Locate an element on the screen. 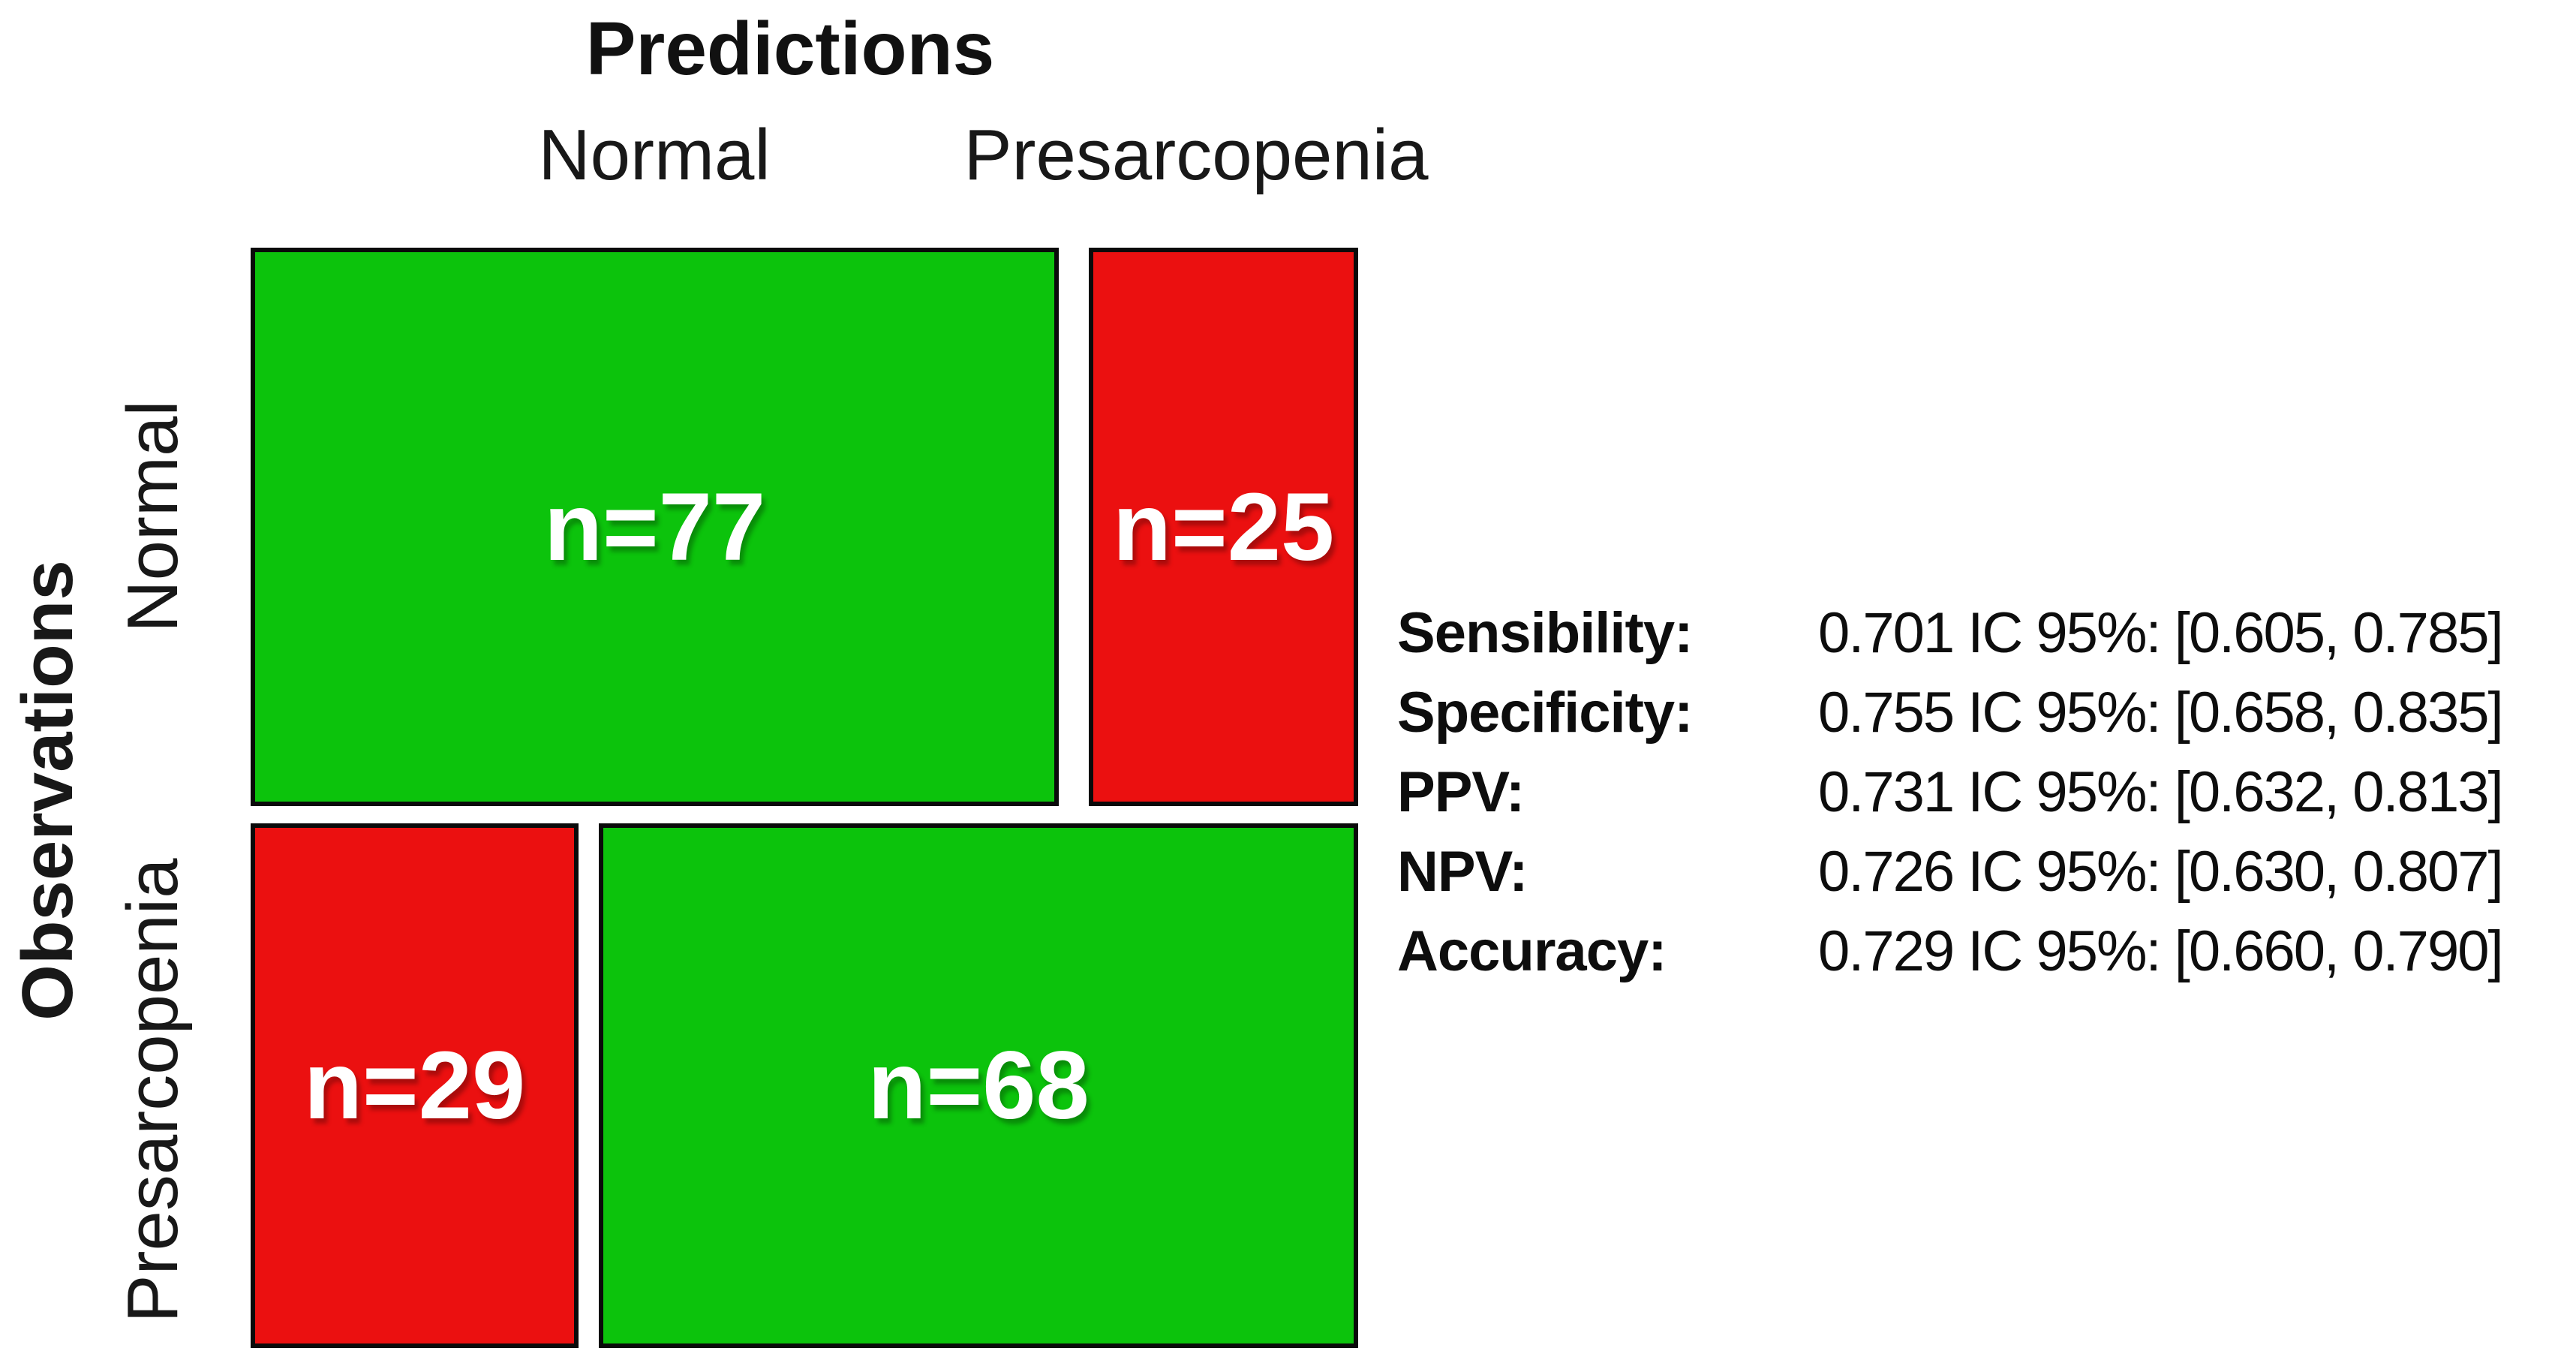  cell-obs-presarcopenia-pred-normal: n=29 is located at coordinates (415, 1085).